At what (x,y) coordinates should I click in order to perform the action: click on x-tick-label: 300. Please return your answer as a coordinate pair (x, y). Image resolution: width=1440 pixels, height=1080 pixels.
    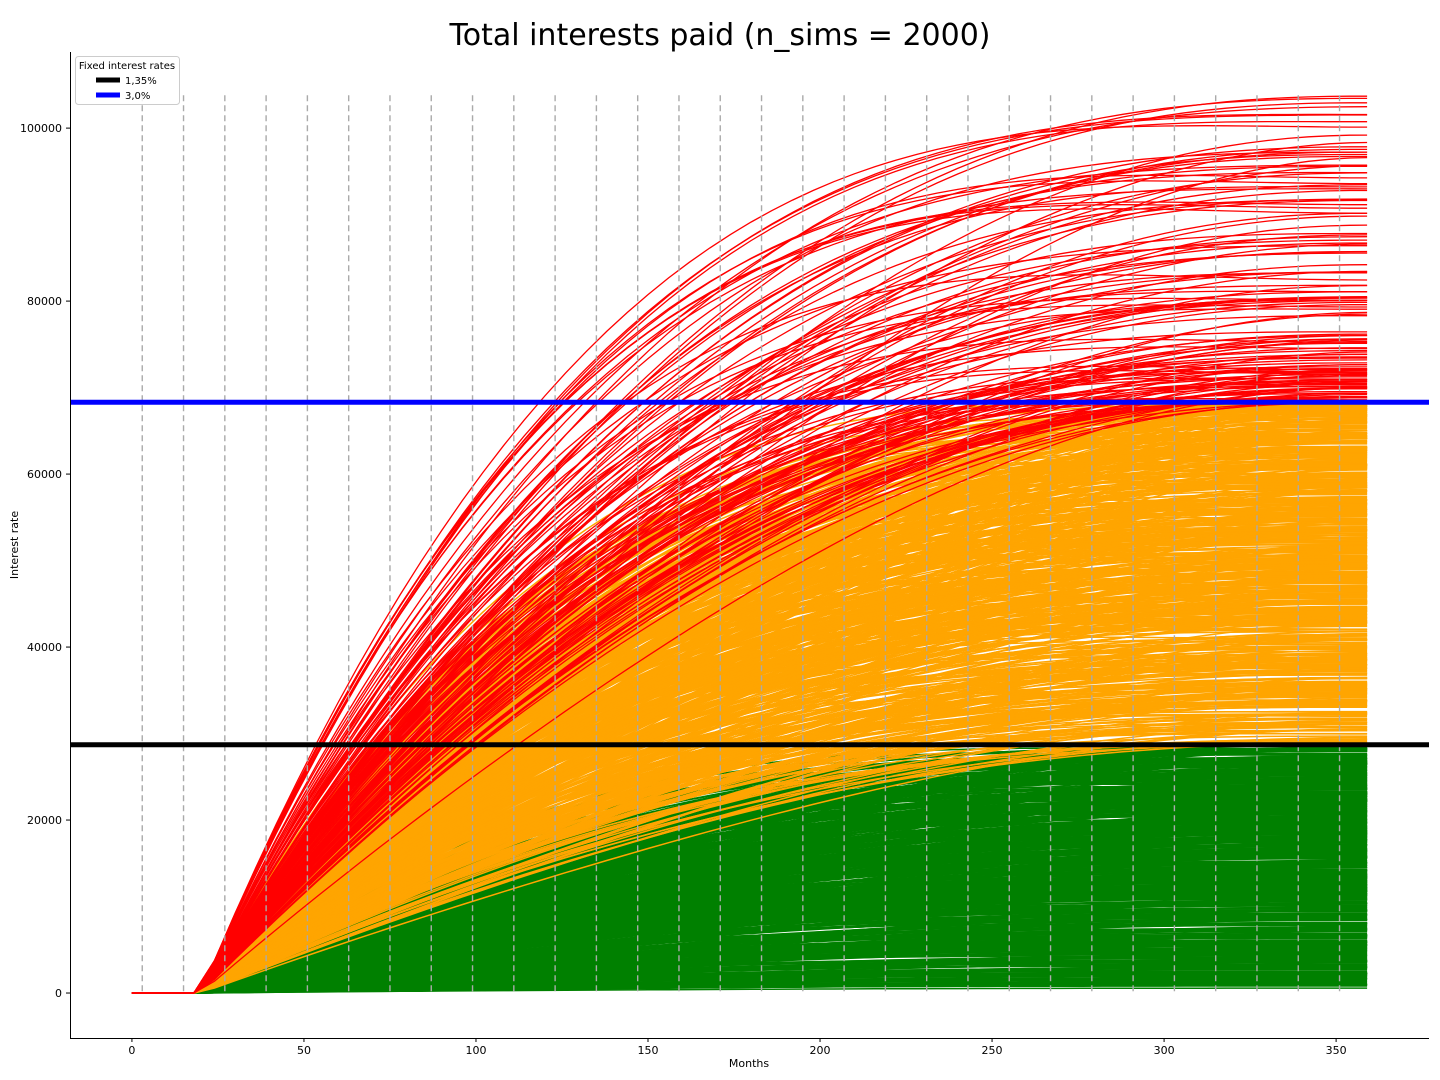
    Looking at the image, I should click on (1164, 1050).